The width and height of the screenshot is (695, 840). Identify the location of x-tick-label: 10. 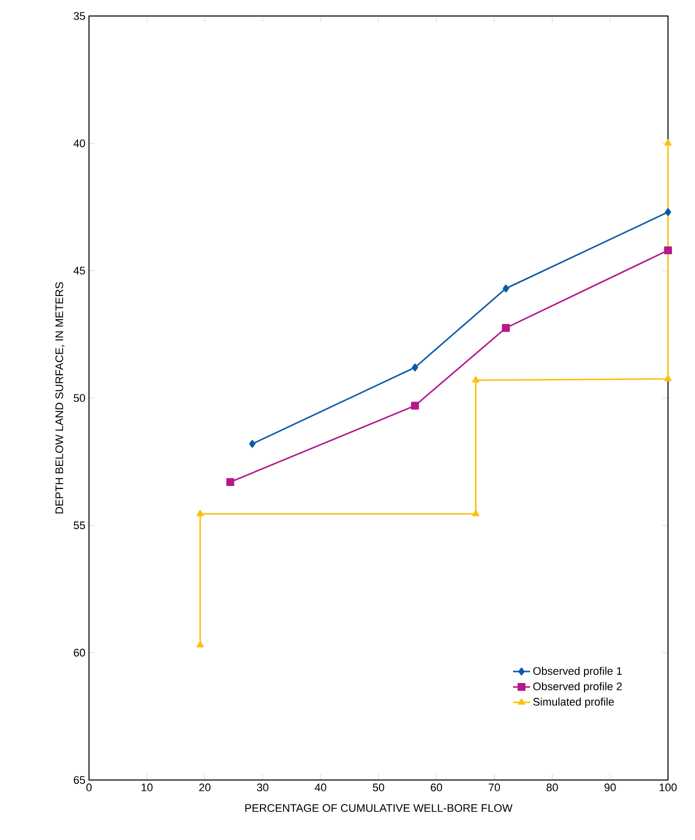
(147, 788).